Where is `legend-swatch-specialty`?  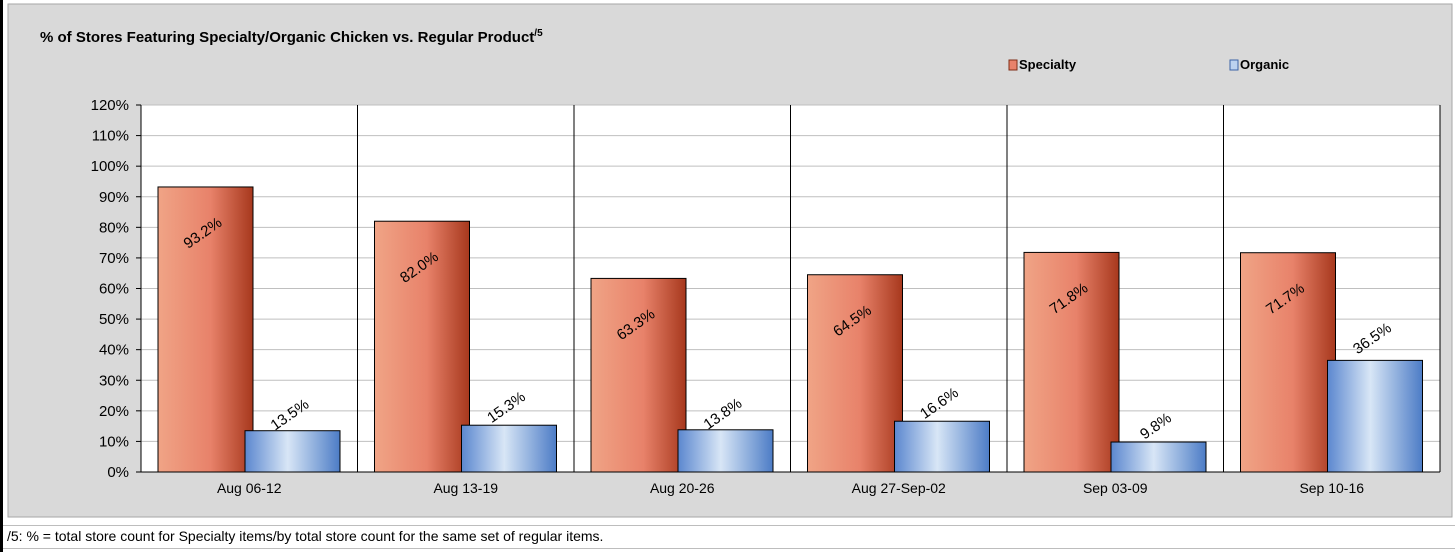 legend-swatch-specialty is located at coordinates (1013, 65).